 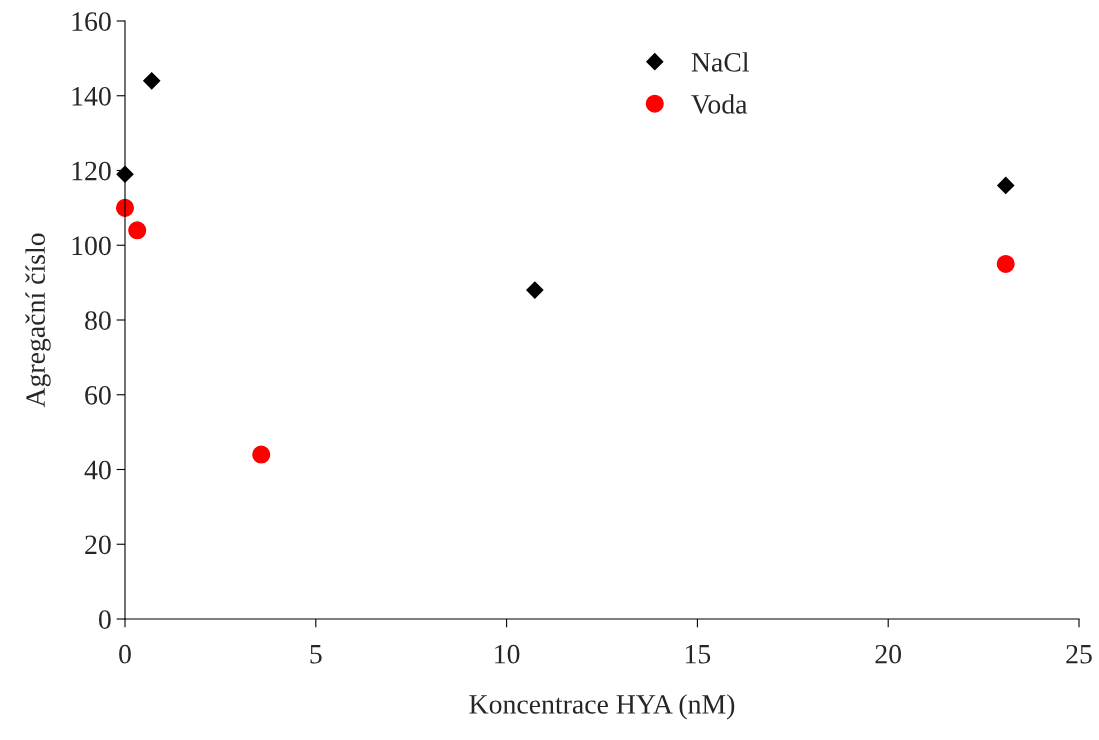 What do you see at coordinates (719, 104) in the screenshot?
I see `legend-label: Voda` at bounding box center [719, 104].